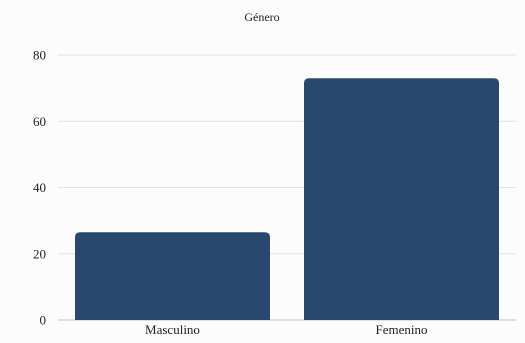 This screenshot has width=525, height=343. Describe the element at coordinates (286, 329) in the screenshot. I see `x-axis-labels: Masculino Femenino` at that location.